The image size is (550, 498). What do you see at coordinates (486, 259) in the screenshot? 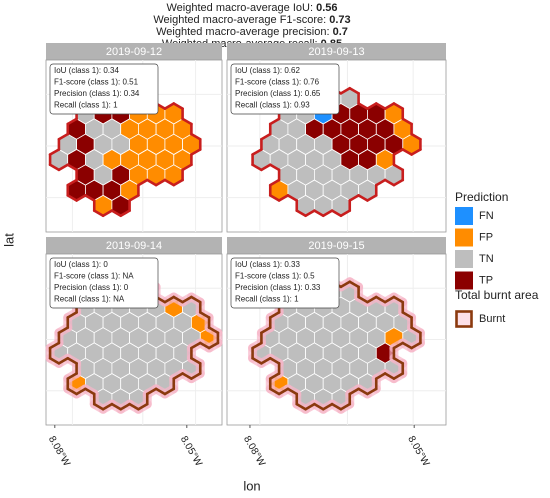
I see `legend-label: TN` at bounding box center [486, 259].